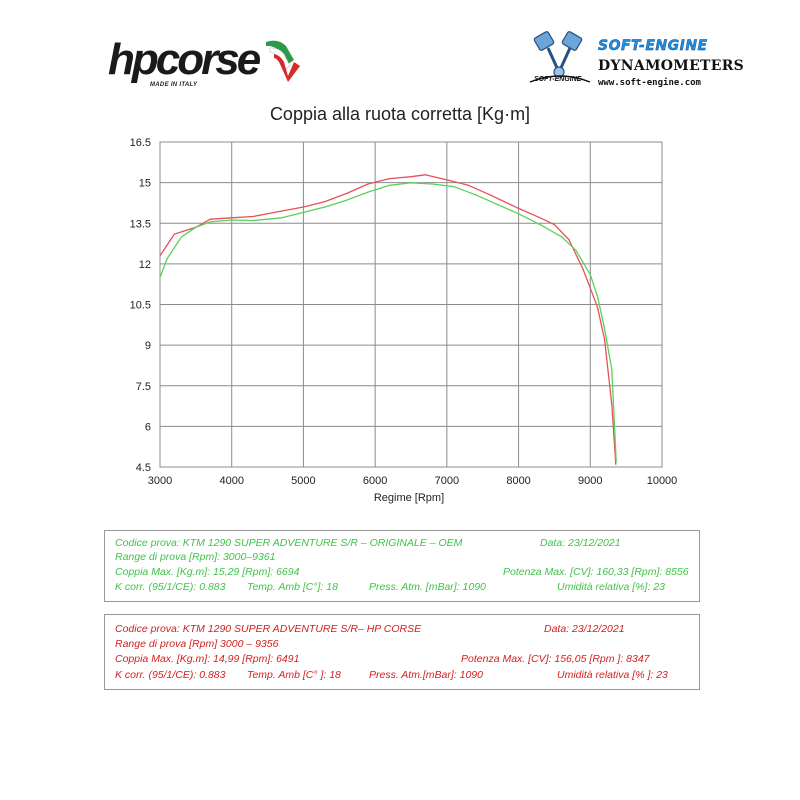  What do you see at coordinates (170, 587) in the screenshot?
I see `oem-k-corr: K corr. (95/1/CE): 0.883` at bounding box center [170, 587].